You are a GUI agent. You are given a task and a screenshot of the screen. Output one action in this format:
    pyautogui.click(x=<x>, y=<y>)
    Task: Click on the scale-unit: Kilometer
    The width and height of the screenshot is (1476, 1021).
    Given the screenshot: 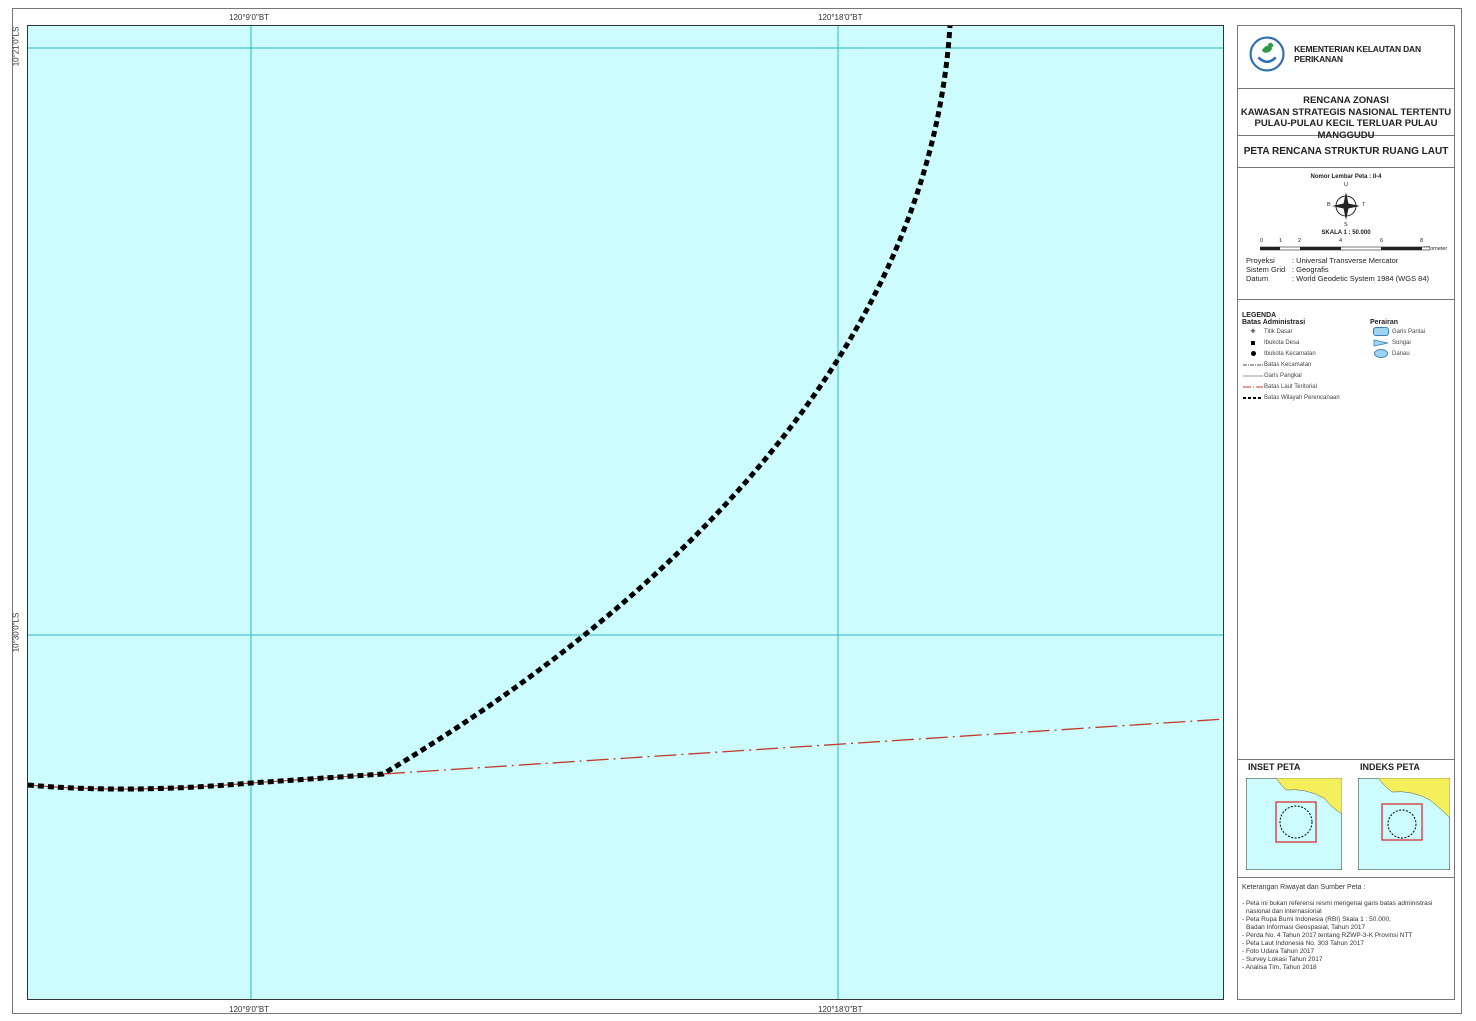 What is the action you would take?
    pyautogui.click(x=1436, y=249)
    